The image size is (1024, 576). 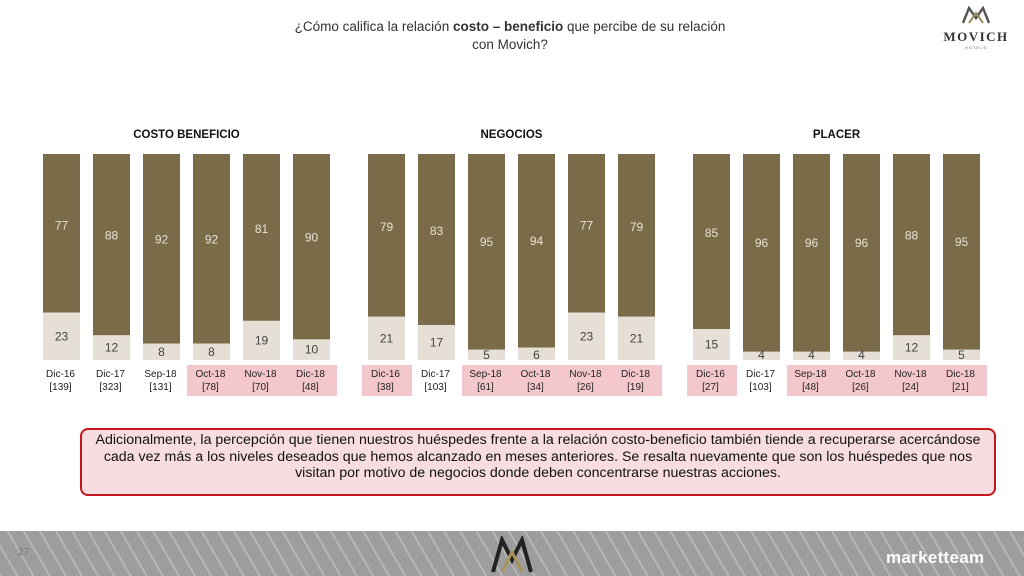 I want to click on footer-monogram-icon, so click(x=512, y=554).